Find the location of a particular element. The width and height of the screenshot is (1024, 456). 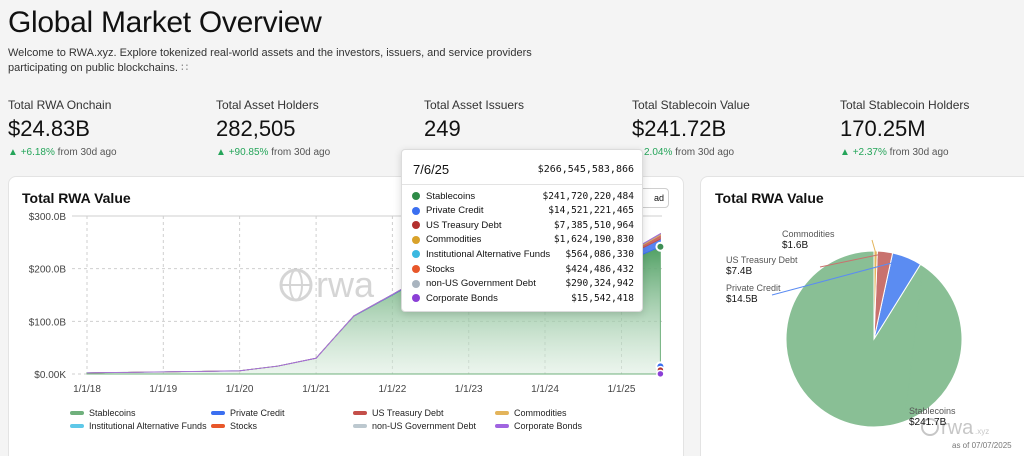

x-tick-label: 1/1/20 is located at coordinates (240, 389).